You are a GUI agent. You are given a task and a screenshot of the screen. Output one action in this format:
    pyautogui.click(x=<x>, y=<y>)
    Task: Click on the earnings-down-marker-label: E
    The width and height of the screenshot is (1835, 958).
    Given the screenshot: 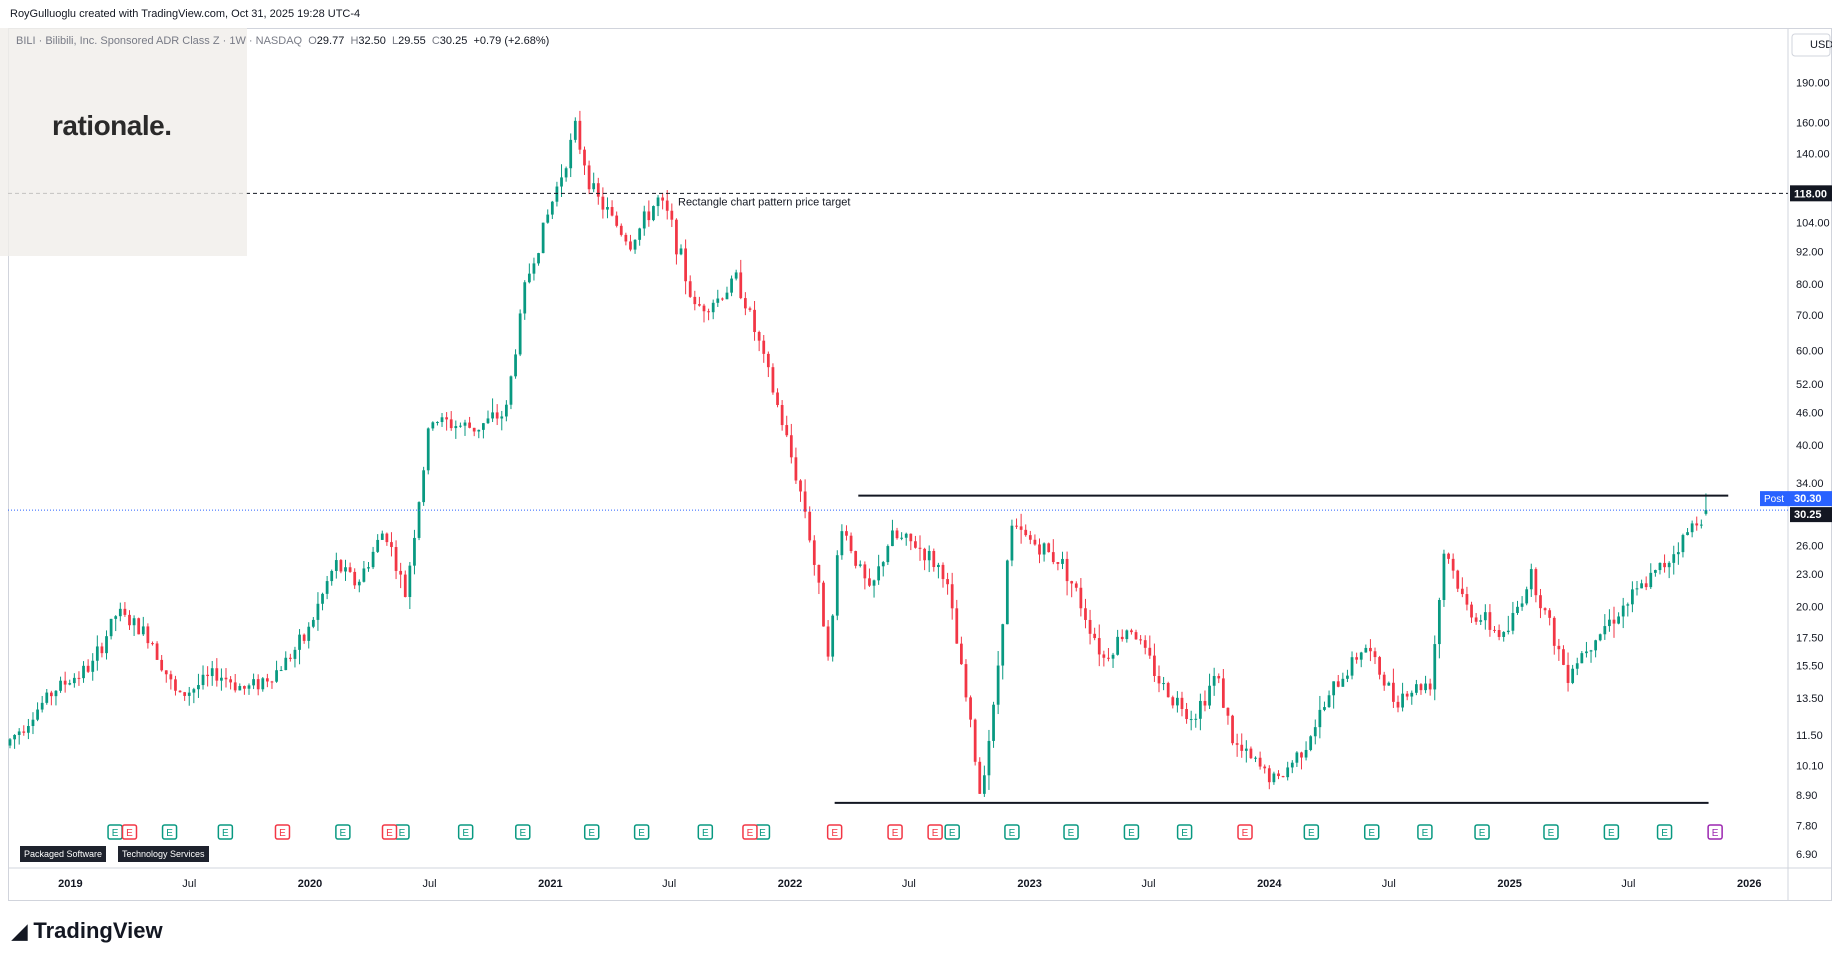 What is the action you would take?
    pyautogui.click(x=282, y=833)
    